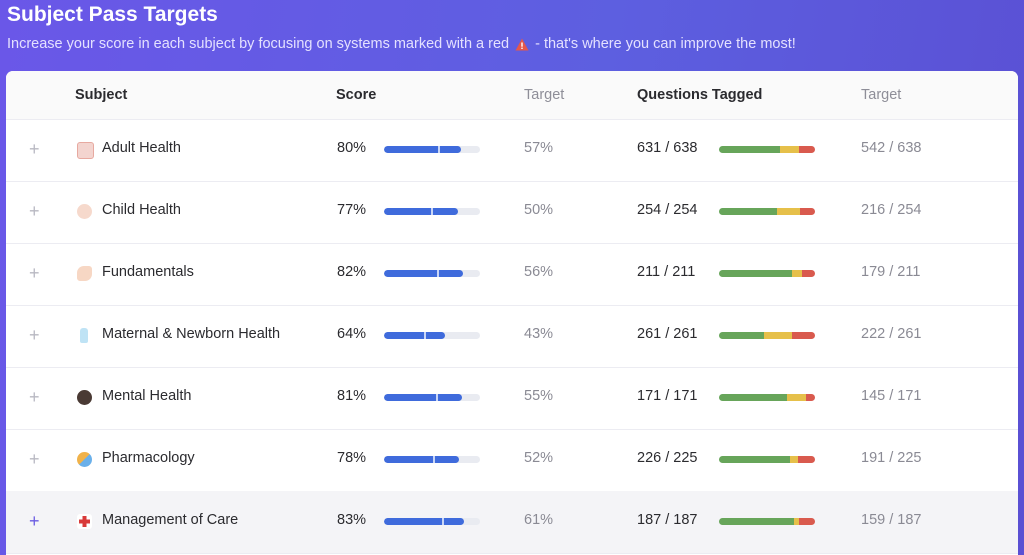  What do you see at coordinates (352, 210) in the screenshot?
I see `score-value: 77%` at bounding box center [352, 210].